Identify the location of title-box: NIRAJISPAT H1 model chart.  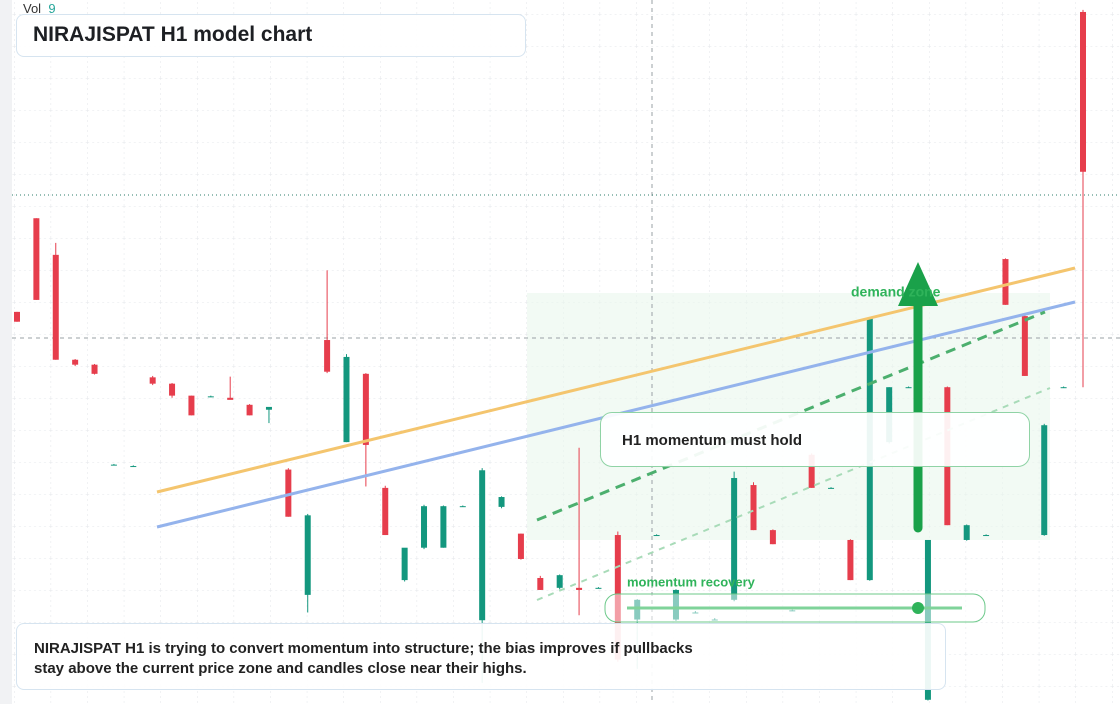
(271, 35).